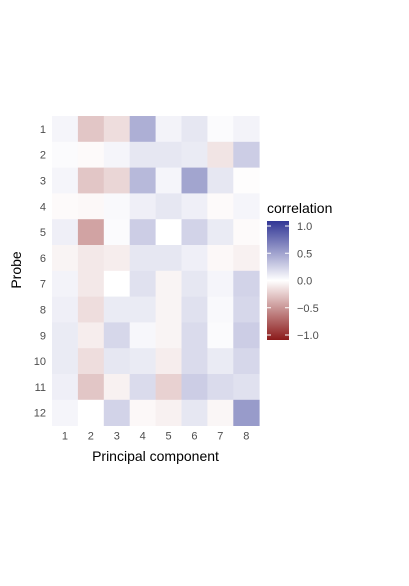 This screenshot has width=409, height=586. I want to click on x-tick-label: 6, so click(194, 437).